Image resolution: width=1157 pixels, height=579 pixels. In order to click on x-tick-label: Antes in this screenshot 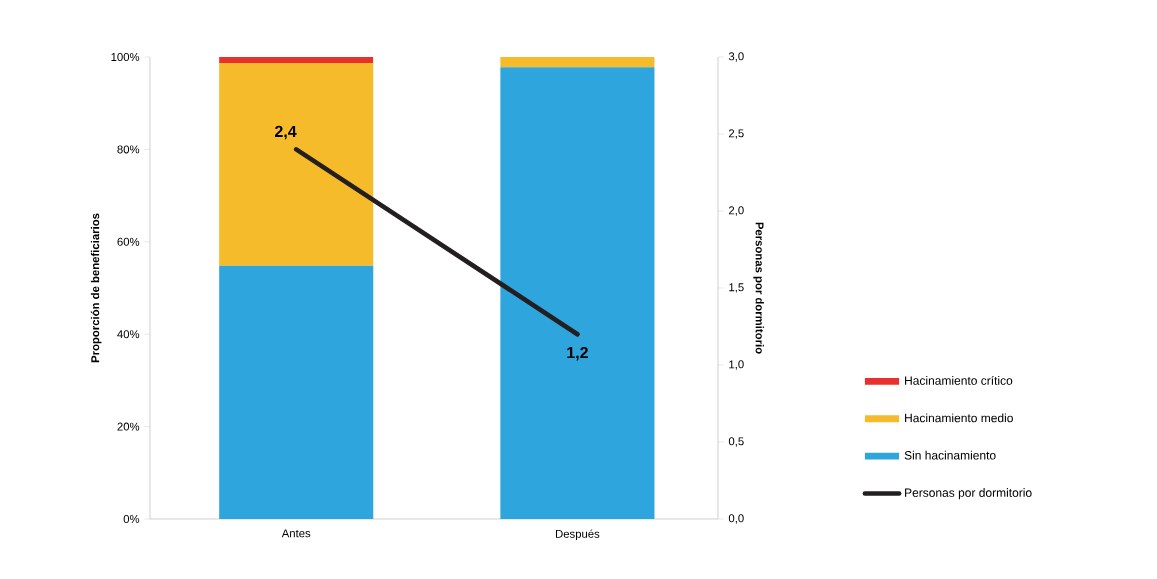, I will do `click(296, 533)`.